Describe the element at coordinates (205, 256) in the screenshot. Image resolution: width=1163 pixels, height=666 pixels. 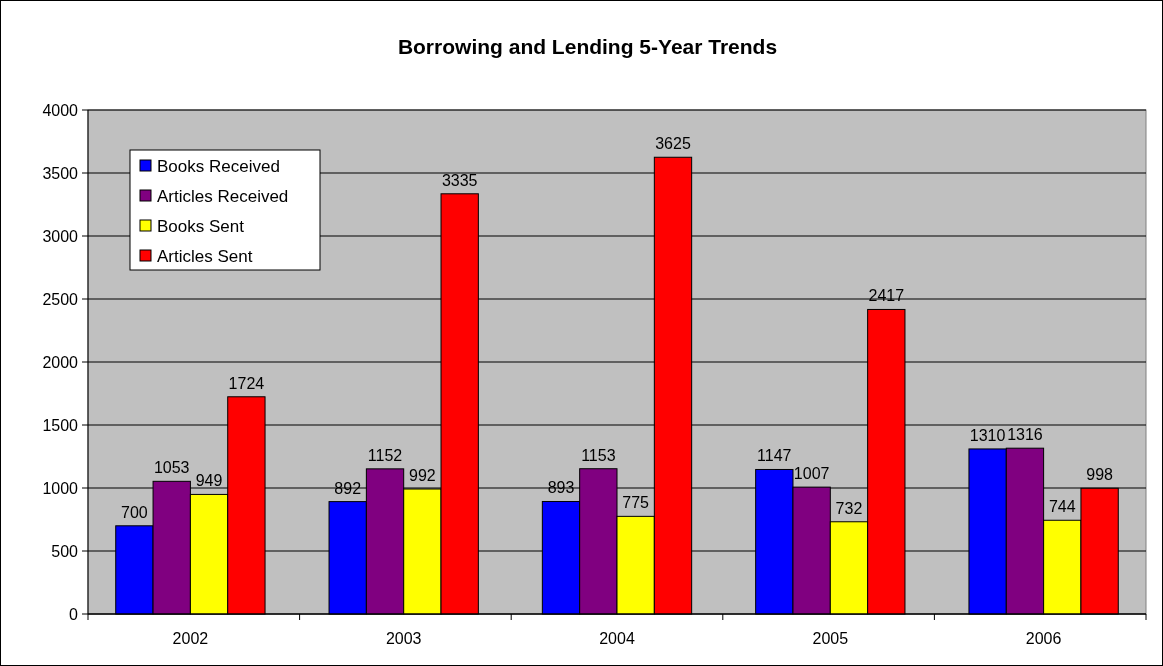
I see `legend-label: Articles Sent` at that location.